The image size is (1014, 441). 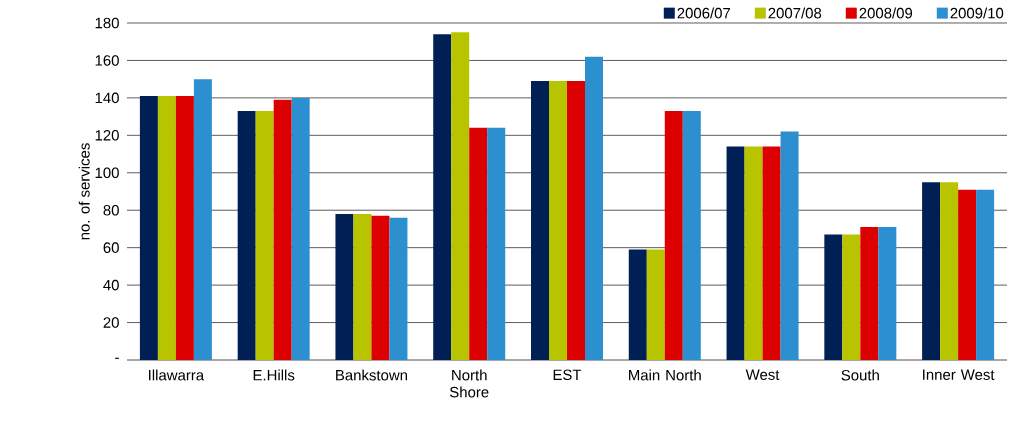 I want to click on x-tick-label: South, so click(x=860, y=375).